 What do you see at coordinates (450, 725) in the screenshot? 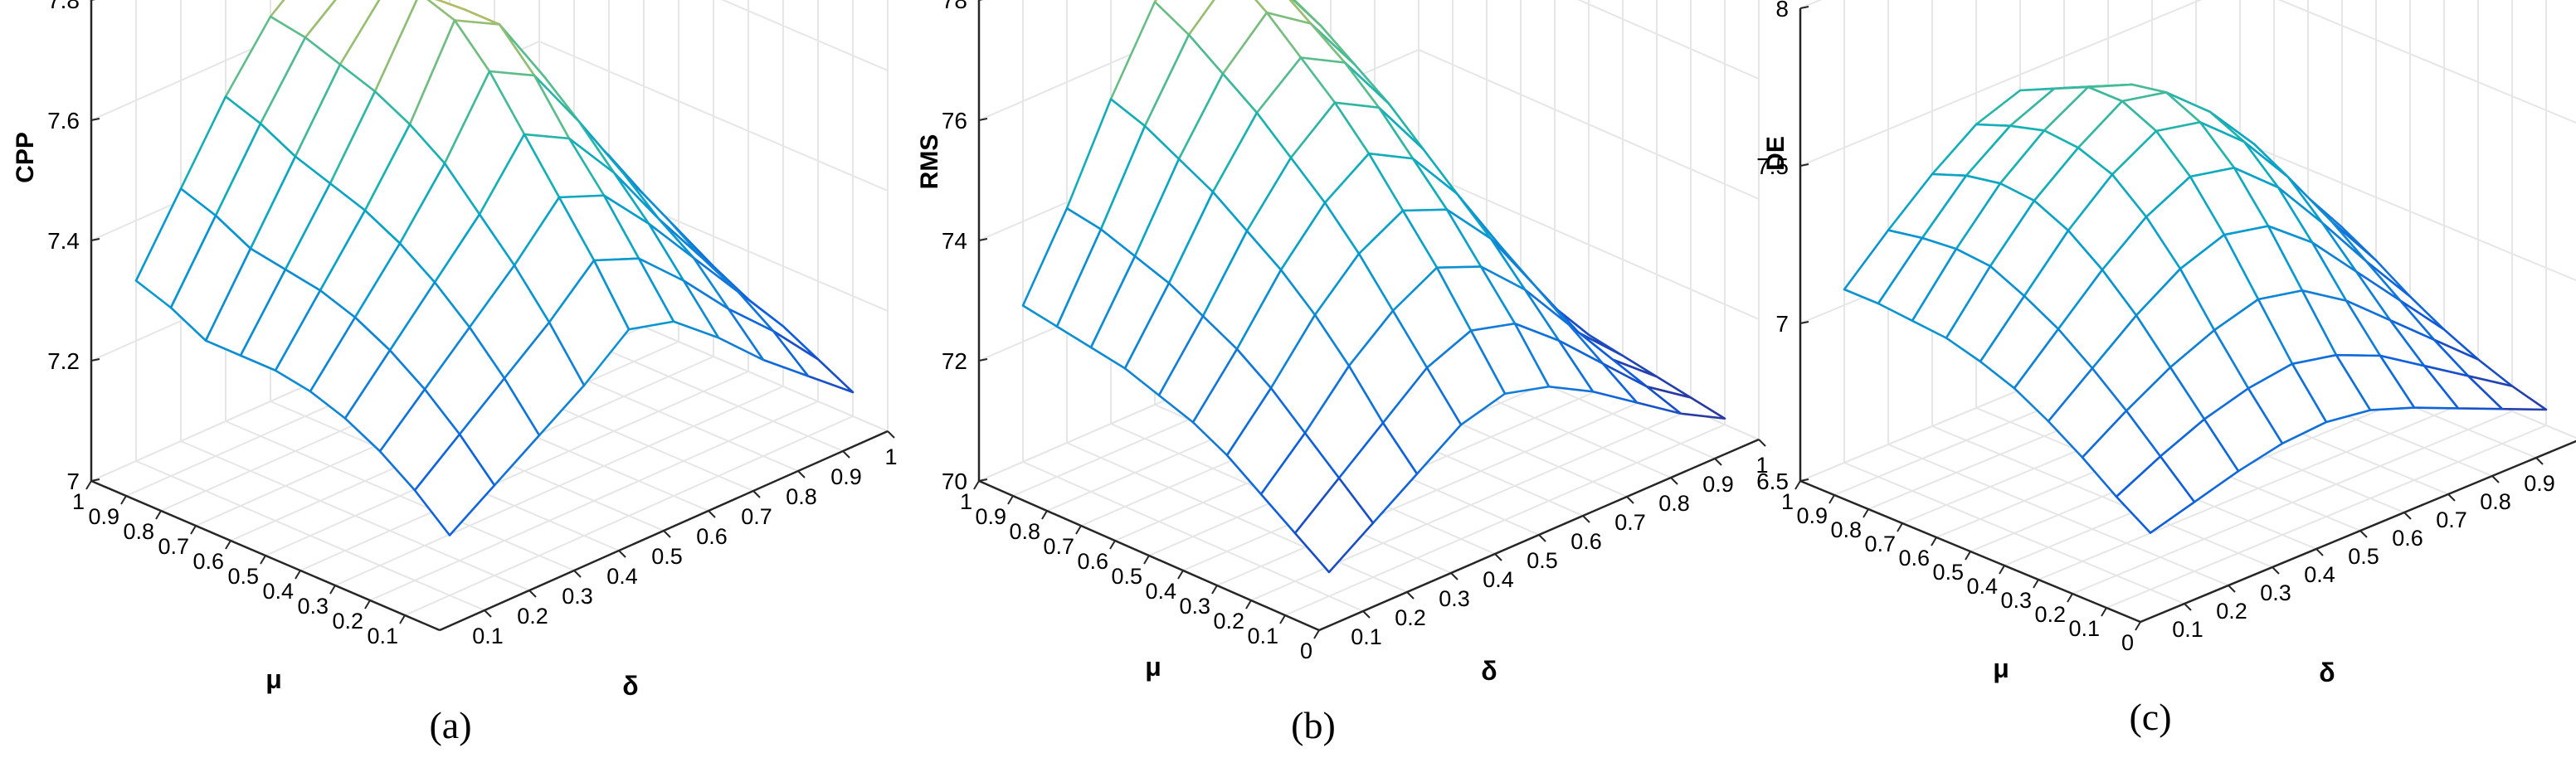
I see `panel-label: (a)` at bounding box center [450, 725].